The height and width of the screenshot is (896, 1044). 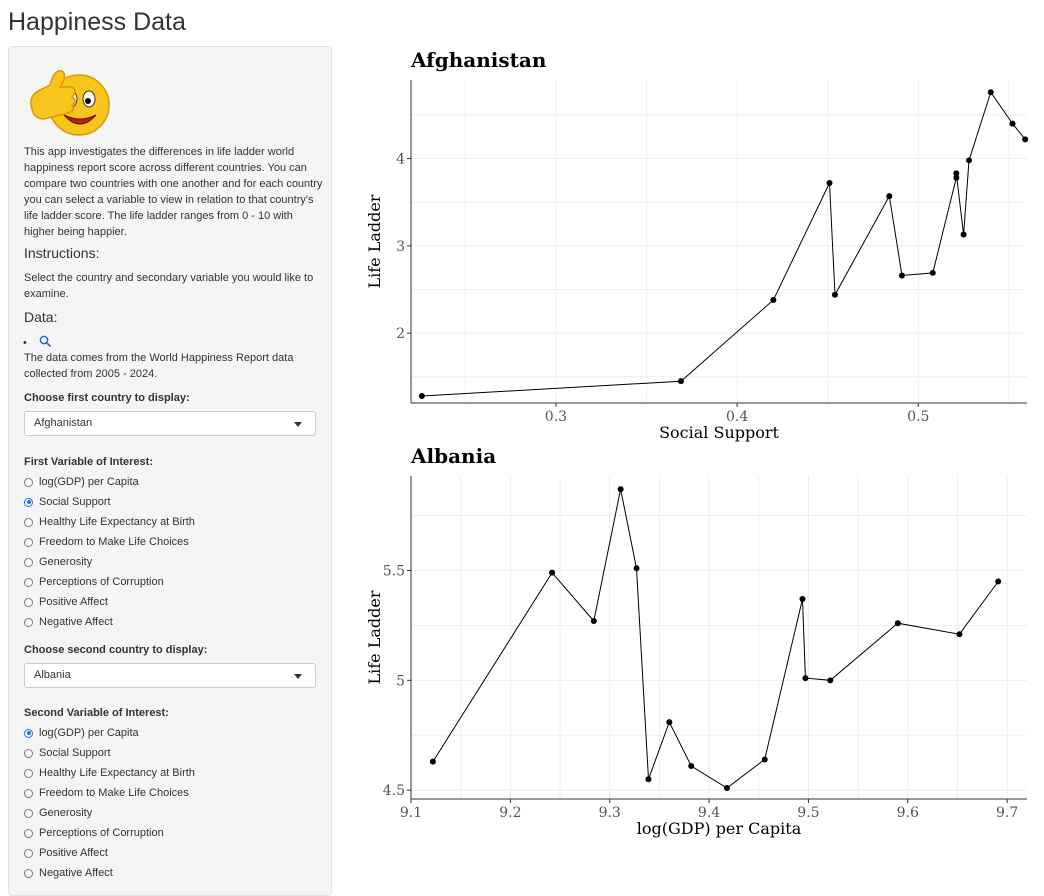 What do you see at coordinates (737, 417) in the screenshot?
I see `x-tick-label: 0.4` at bounding box center [737, 417].